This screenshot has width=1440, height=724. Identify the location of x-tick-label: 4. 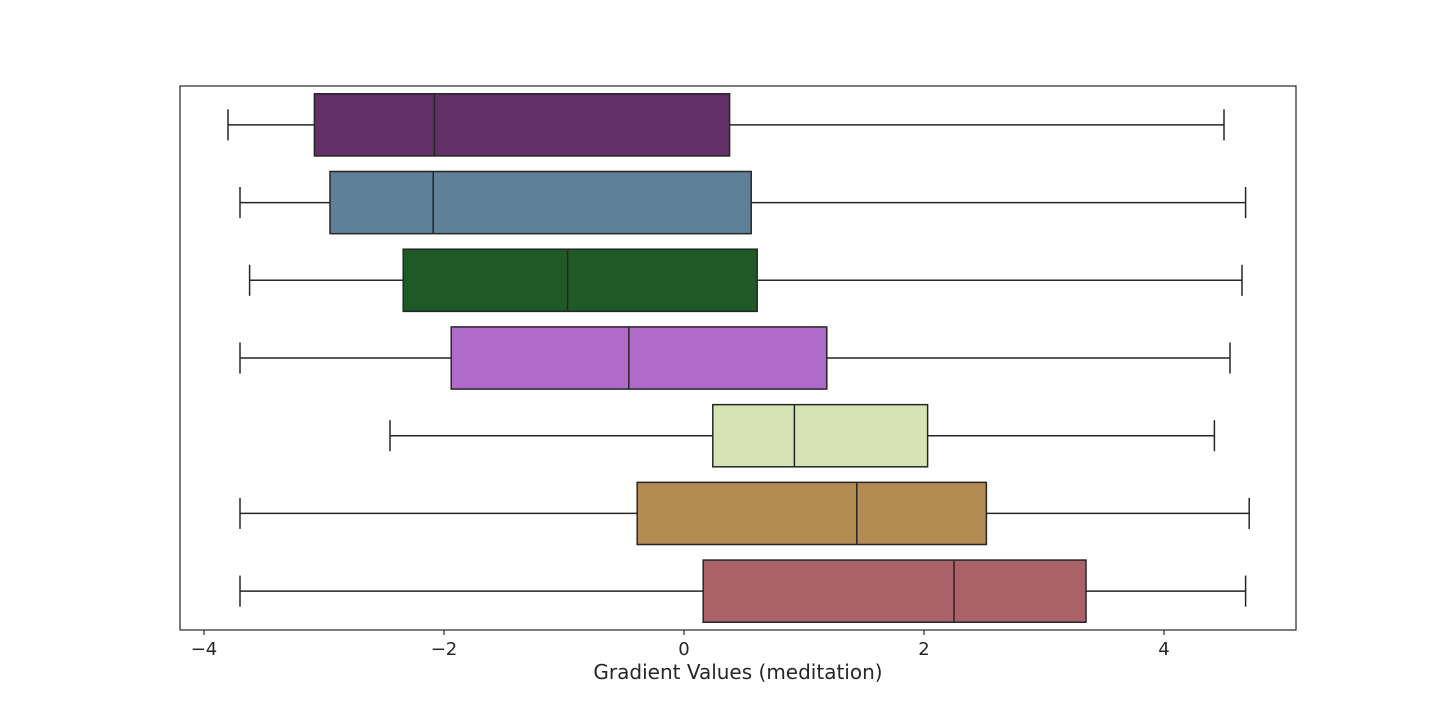
(1163, 649).